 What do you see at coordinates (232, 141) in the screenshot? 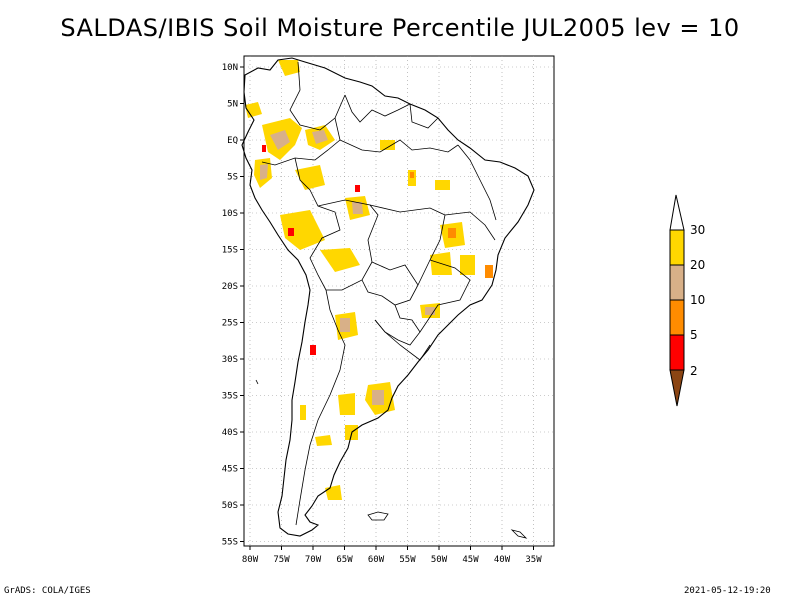
I see `lat-label: EQ` at bounding box center [232, 141].